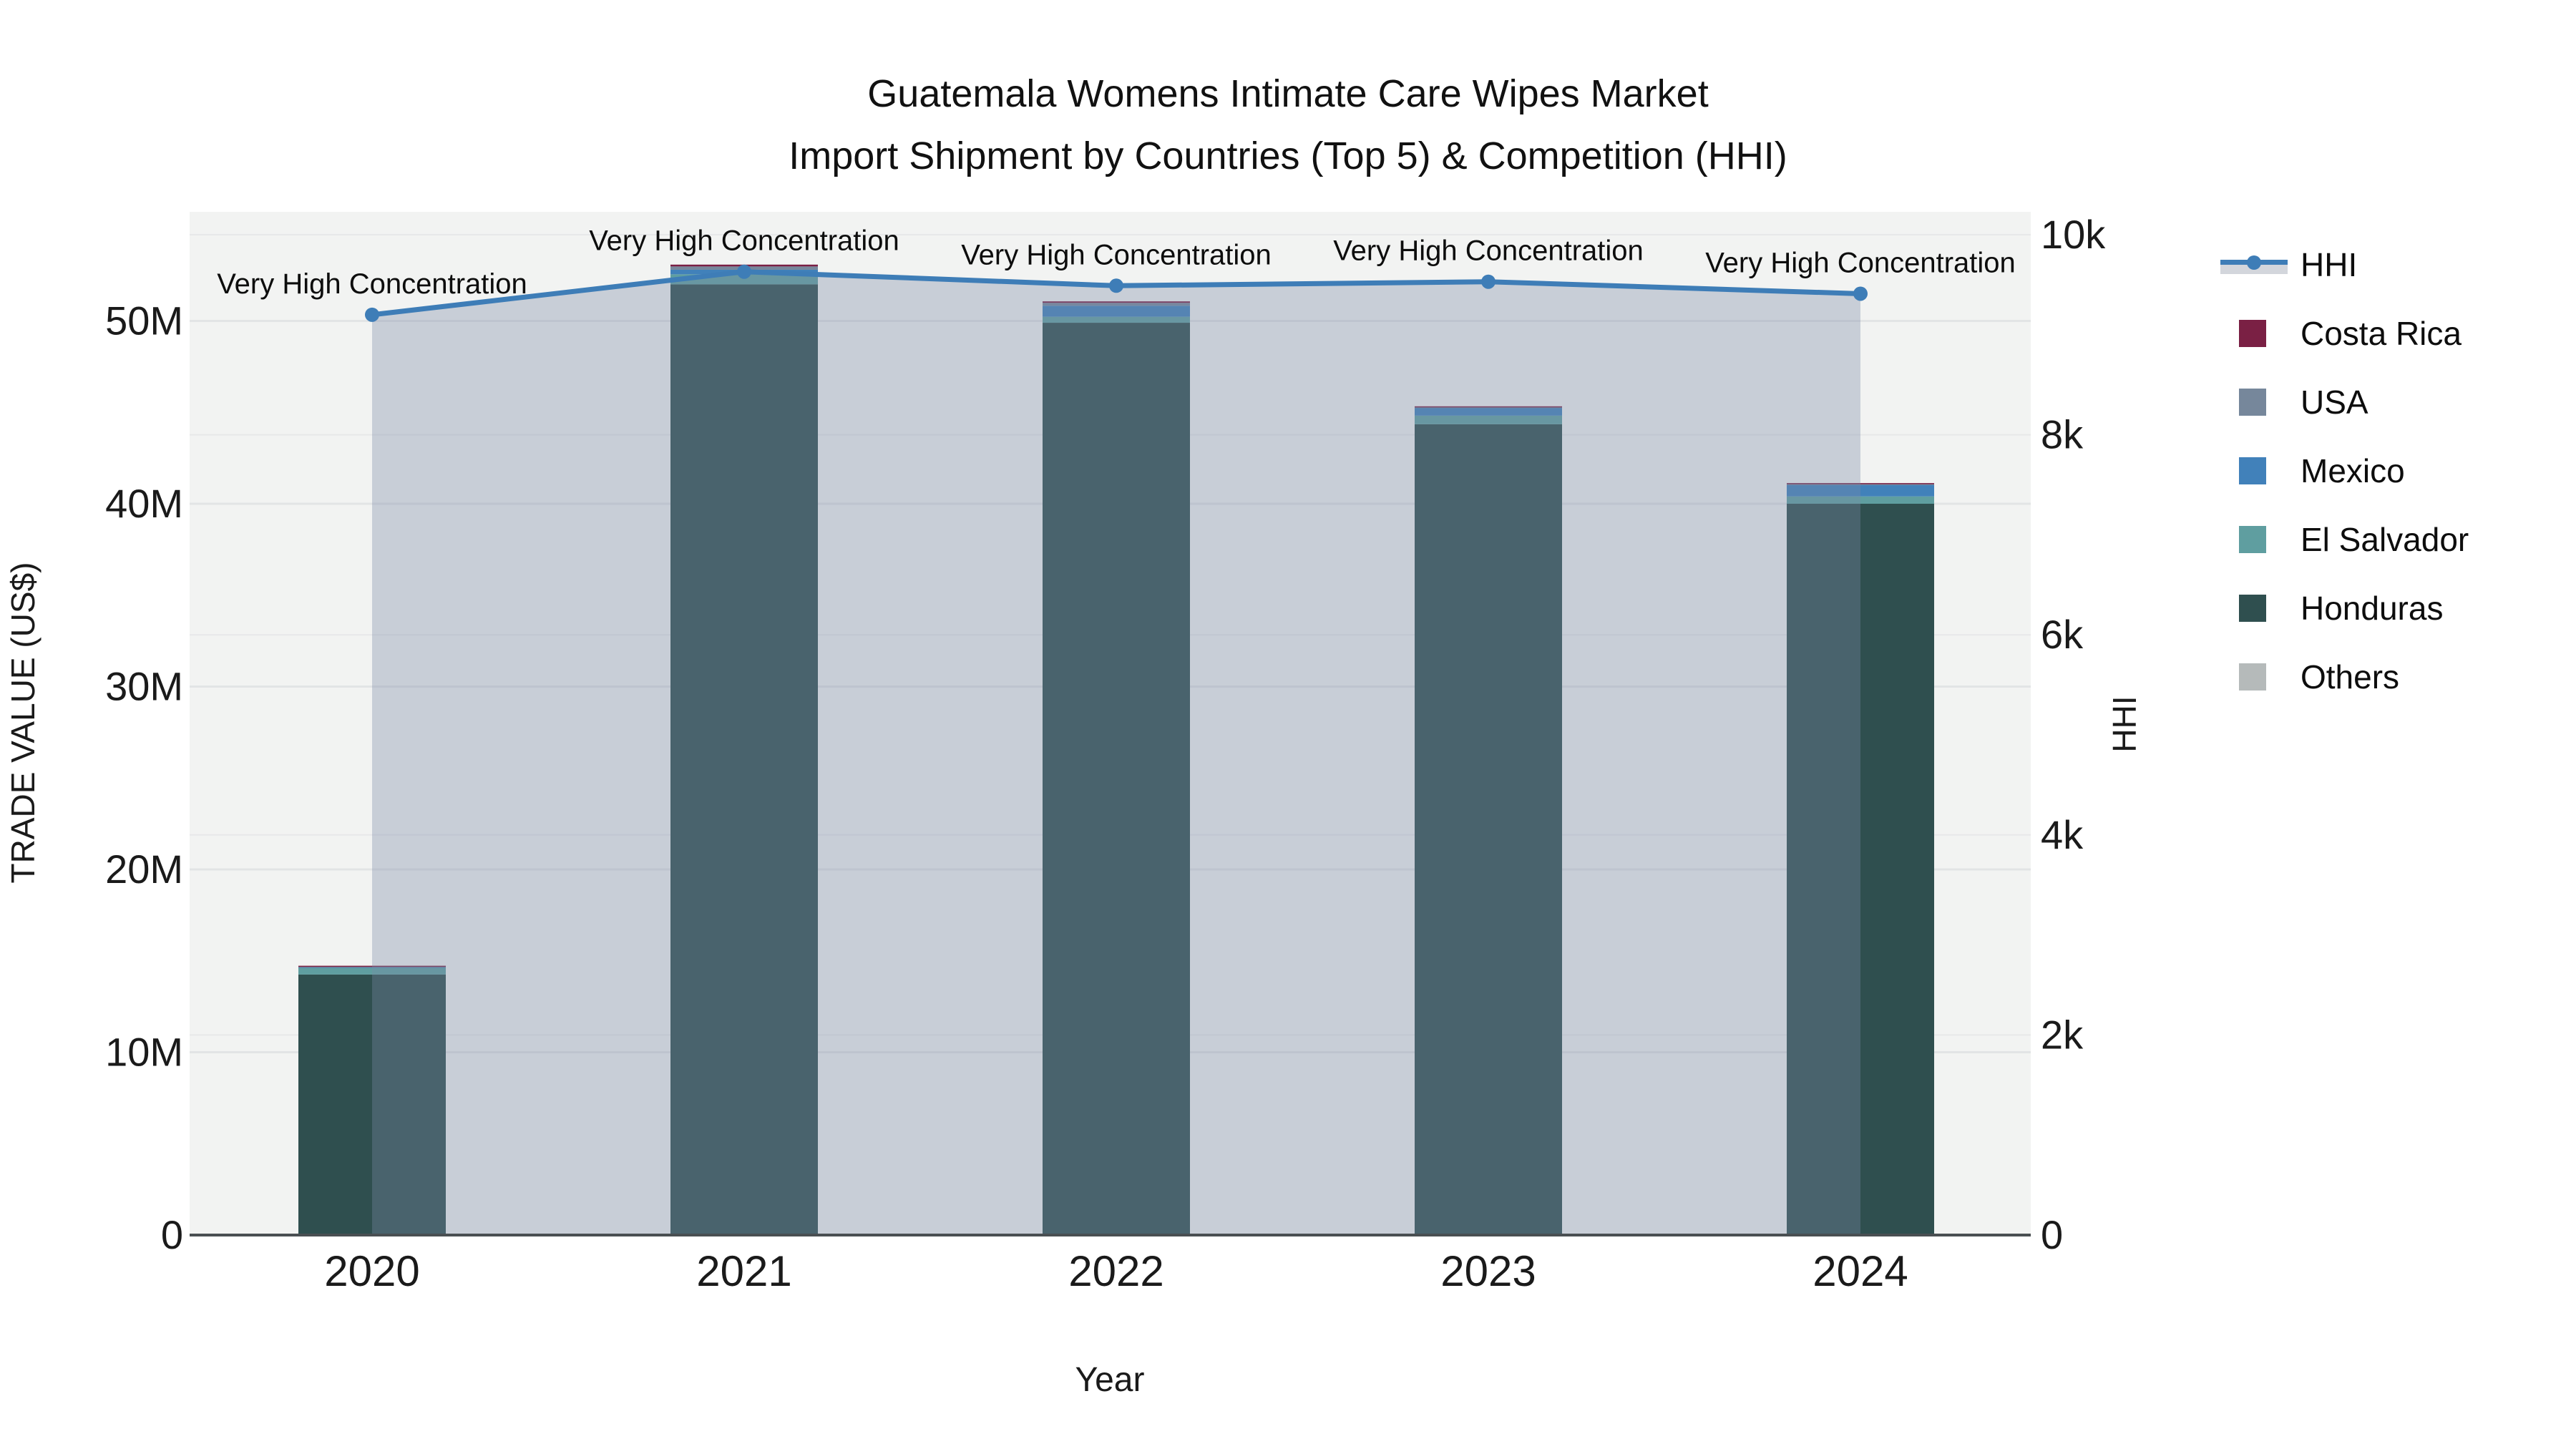 The width and height of the screenshot is (2576, 1449). What do you see at coordinates (1110, 1380) in the screenshot?
I see `x-axis-title: Year` at bounding box center [1110, 1380].